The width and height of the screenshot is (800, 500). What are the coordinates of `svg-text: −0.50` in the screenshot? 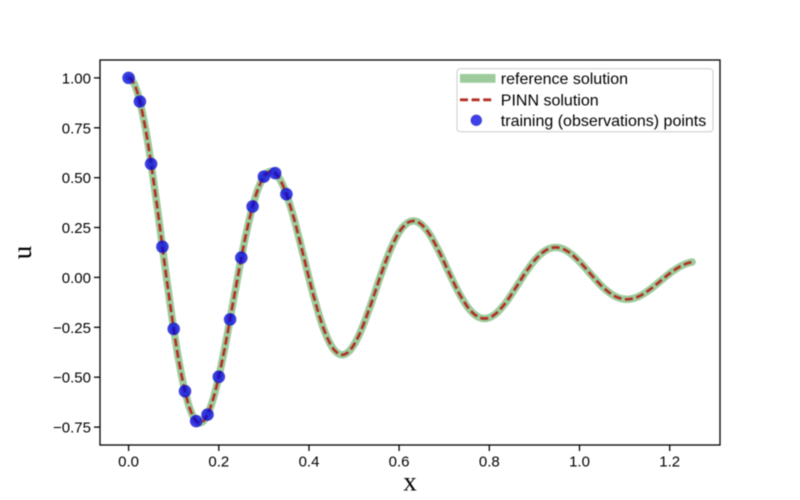 It's located at (72, 378).